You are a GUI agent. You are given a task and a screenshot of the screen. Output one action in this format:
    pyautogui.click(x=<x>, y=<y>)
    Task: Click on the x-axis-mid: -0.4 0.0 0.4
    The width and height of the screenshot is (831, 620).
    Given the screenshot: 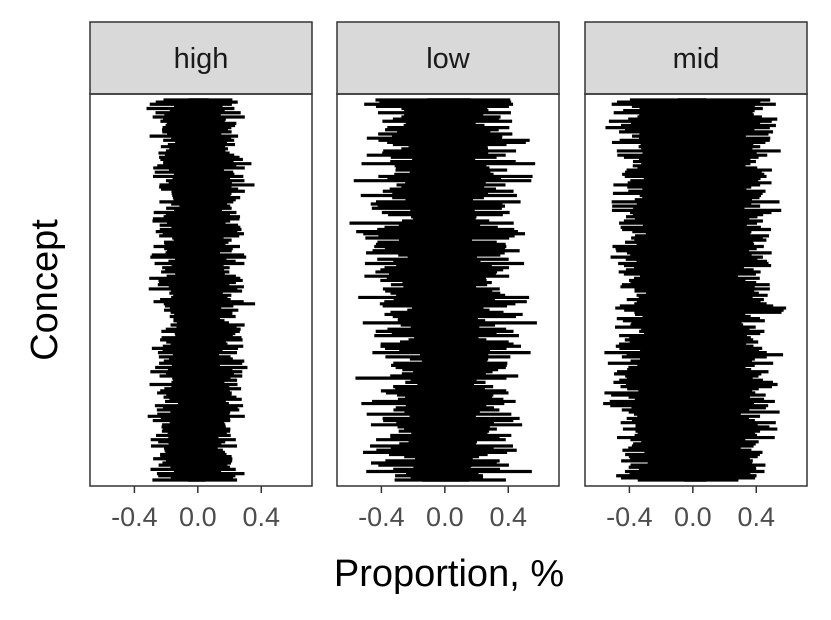 What is the action you would take?
    pyautogui.click(x=690, y=509)
    